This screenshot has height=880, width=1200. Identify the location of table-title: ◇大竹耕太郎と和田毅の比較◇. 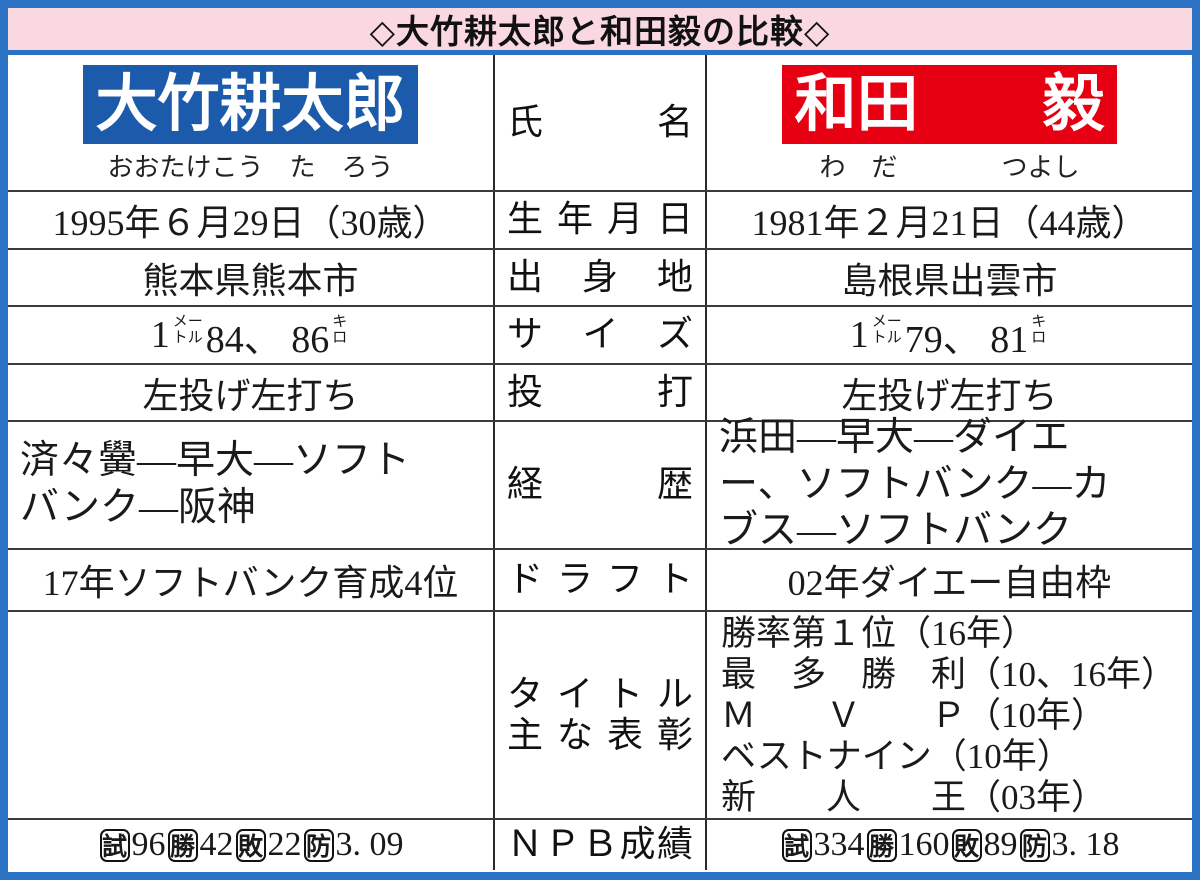
(600, 31).